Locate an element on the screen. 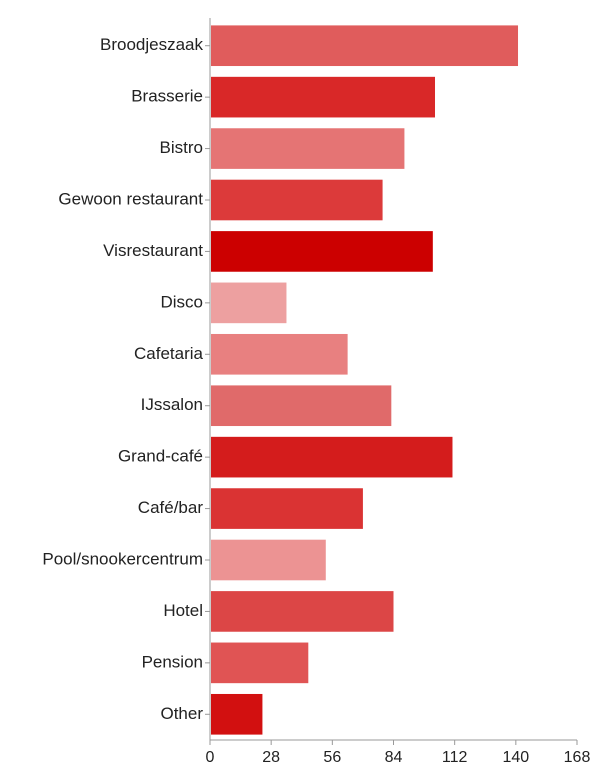 This screenshot has width=595, height=771. category-label: Broodjeszaak is located at coordinates (152, 44).